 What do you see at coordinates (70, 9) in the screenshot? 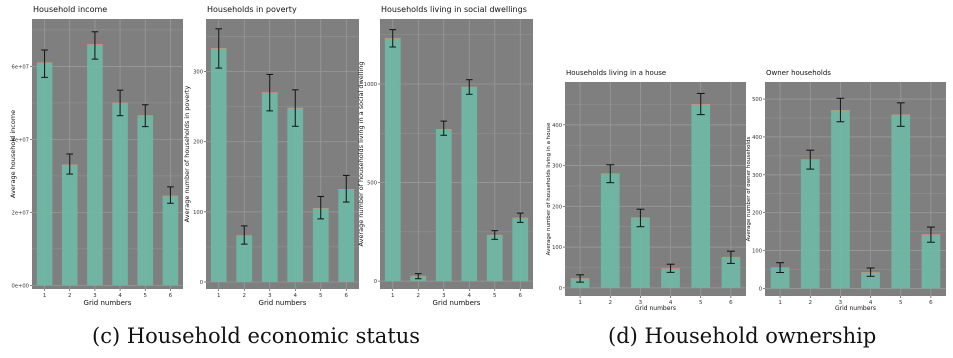
I see `chart-title: Household income` at bounding box center [70, 9].